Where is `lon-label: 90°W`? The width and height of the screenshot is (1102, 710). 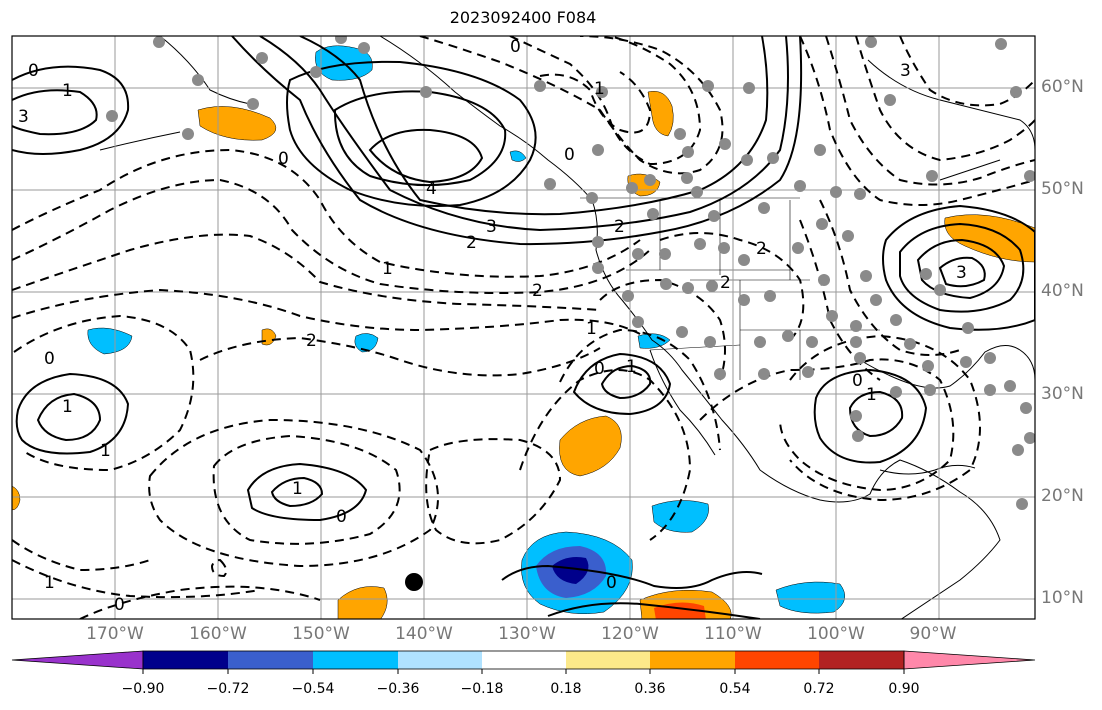 lon-label: 90°W is located at coordinates (933, 634).